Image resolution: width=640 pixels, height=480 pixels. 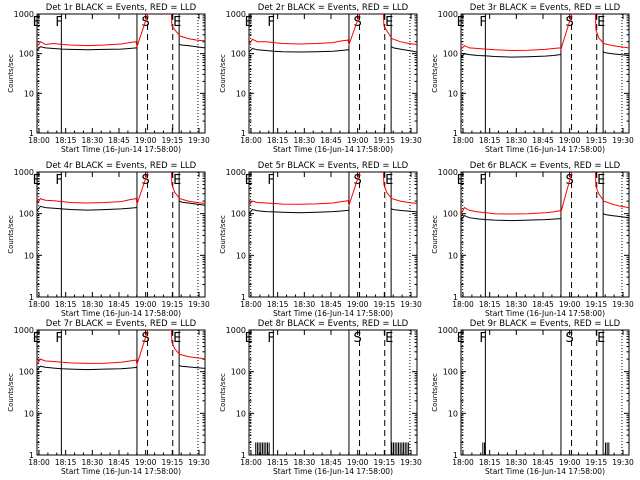 I want to click on chart-title: Det 9r BLACK = Events, RED = LLD, so click(x=545, y=324).